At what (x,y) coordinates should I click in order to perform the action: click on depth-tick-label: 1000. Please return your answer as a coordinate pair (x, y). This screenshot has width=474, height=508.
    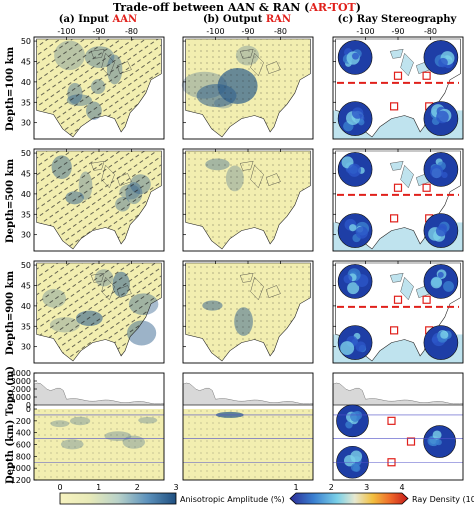
    Looking at the image, I should click on (21, 468).